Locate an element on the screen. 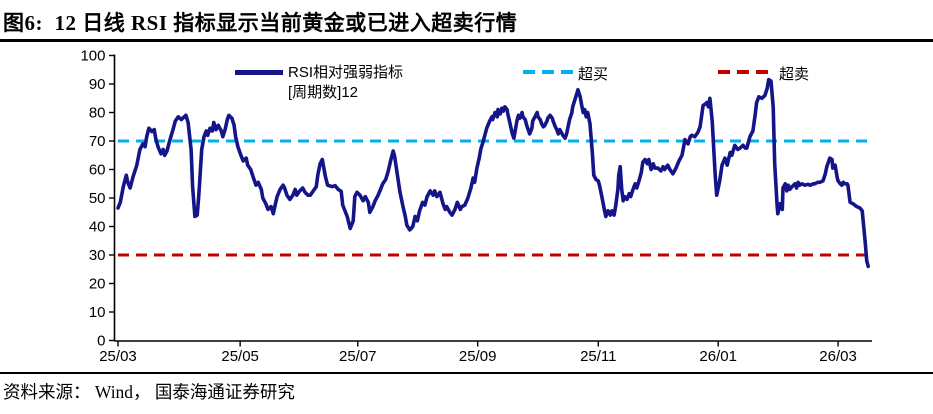 The width and height of the screenshot is (933, 414). svg-text: 26/01 is located at coordinates (718, 356).